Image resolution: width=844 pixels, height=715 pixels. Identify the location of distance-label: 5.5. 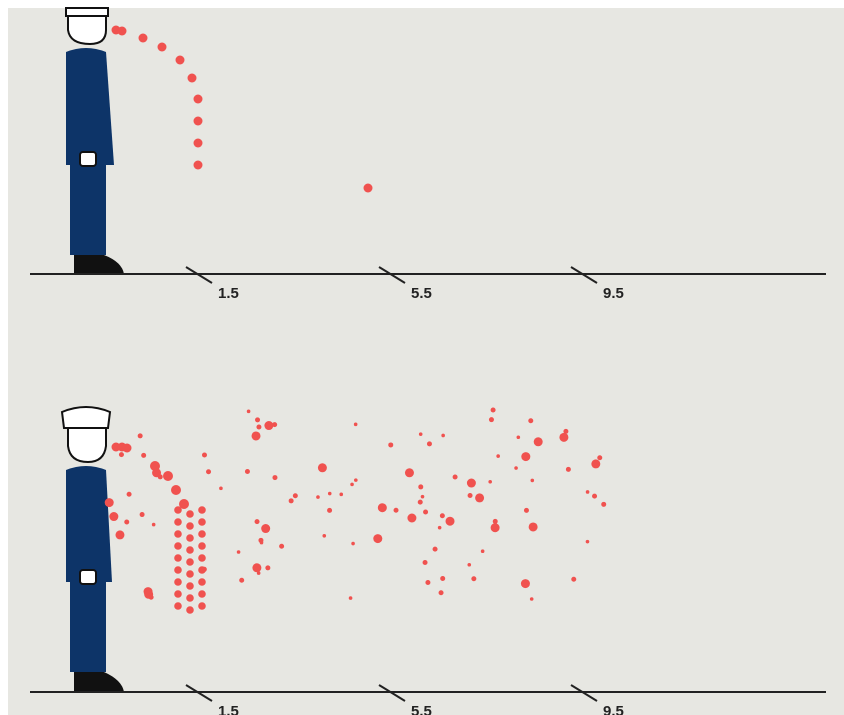
(421, 293).